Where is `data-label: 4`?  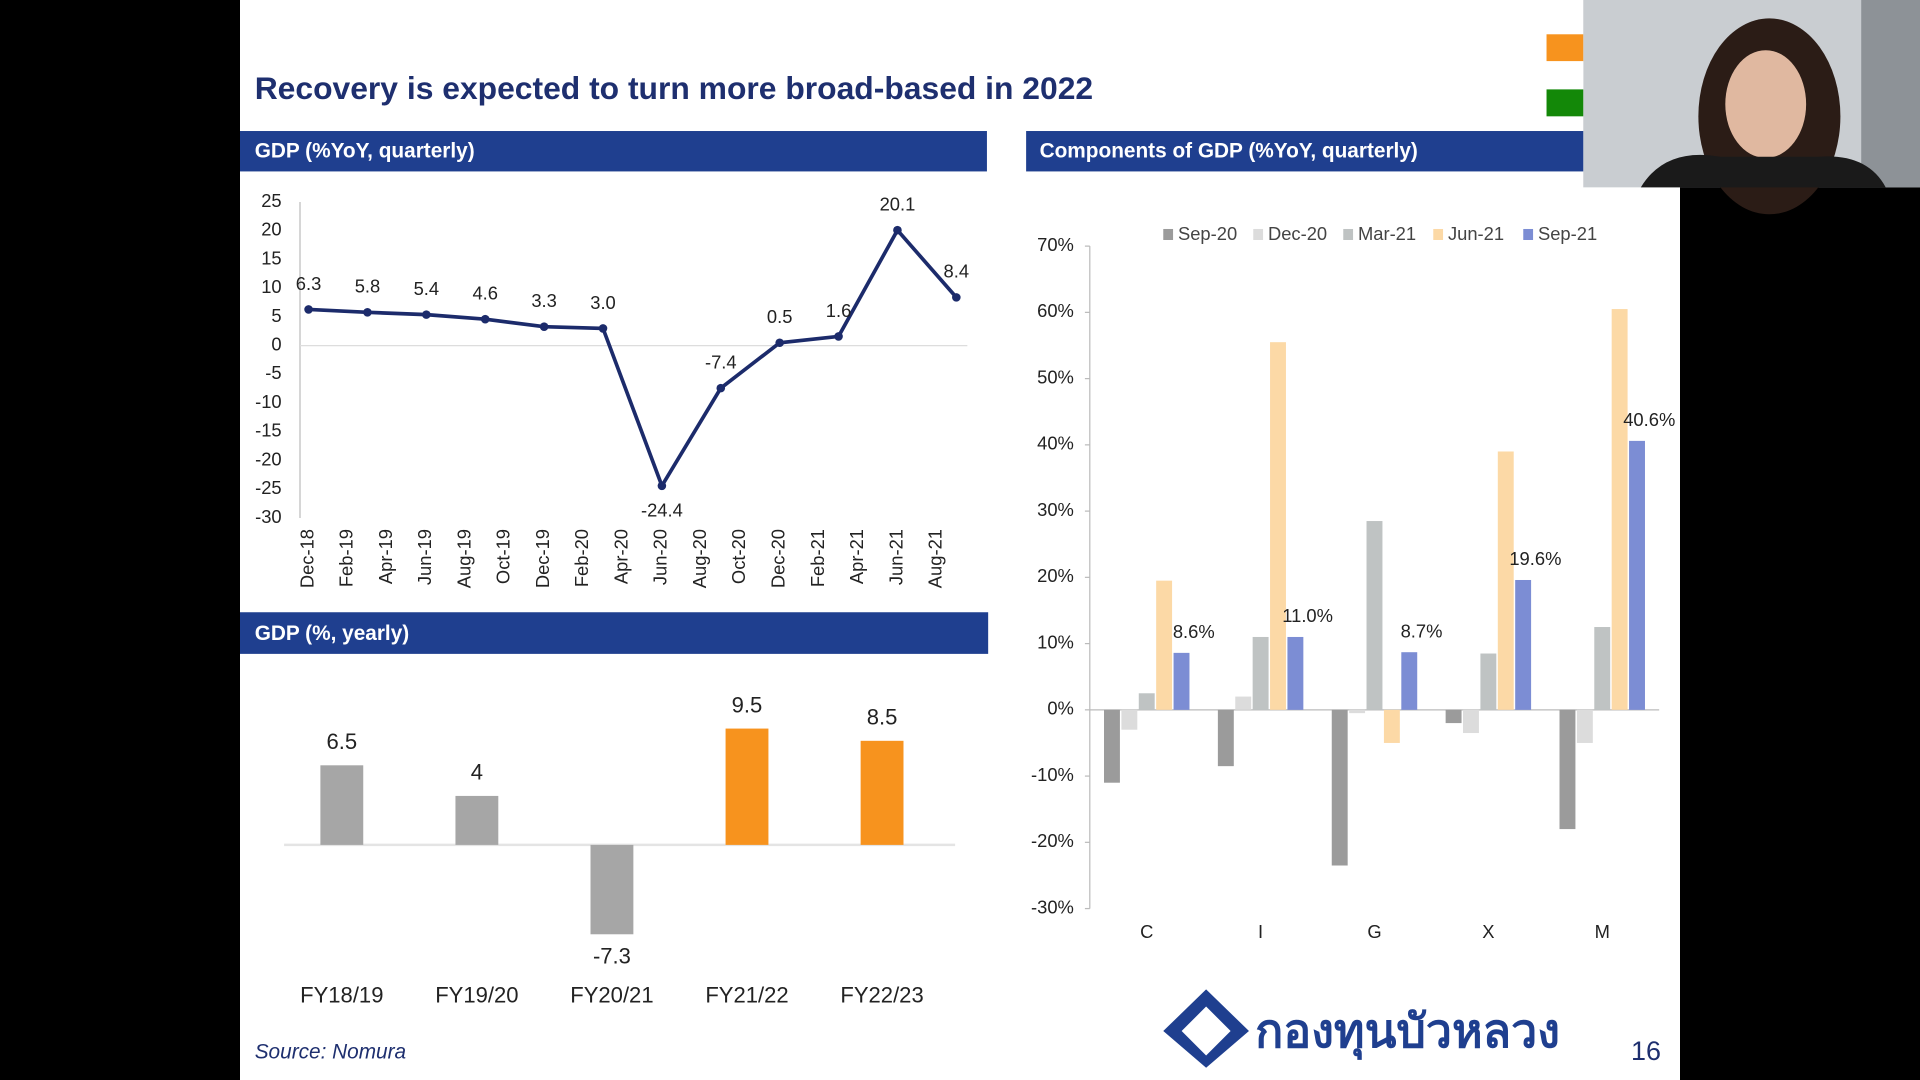
data-label: 4 is located at coordinates (477, 772).